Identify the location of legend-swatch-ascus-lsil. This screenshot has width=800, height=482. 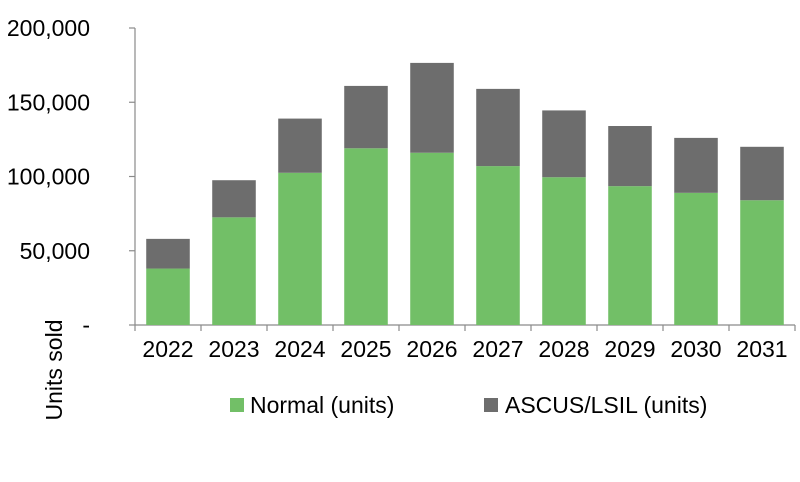
(491, 405).